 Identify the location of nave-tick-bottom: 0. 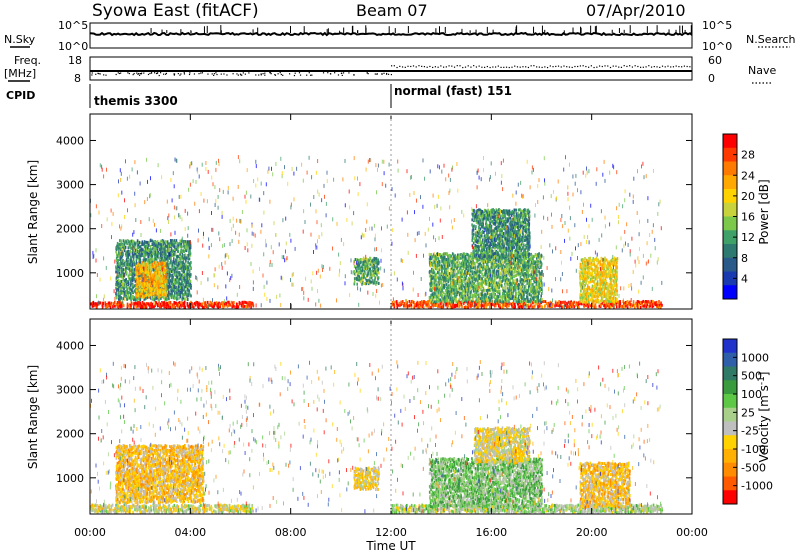
(711, 78).